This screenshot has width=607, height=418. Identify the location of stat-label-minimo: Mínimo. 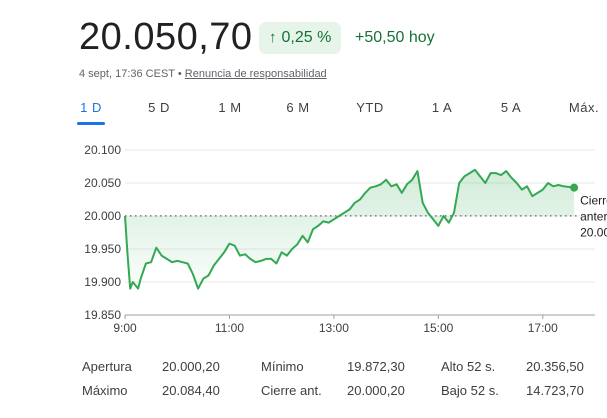
(282, 366).